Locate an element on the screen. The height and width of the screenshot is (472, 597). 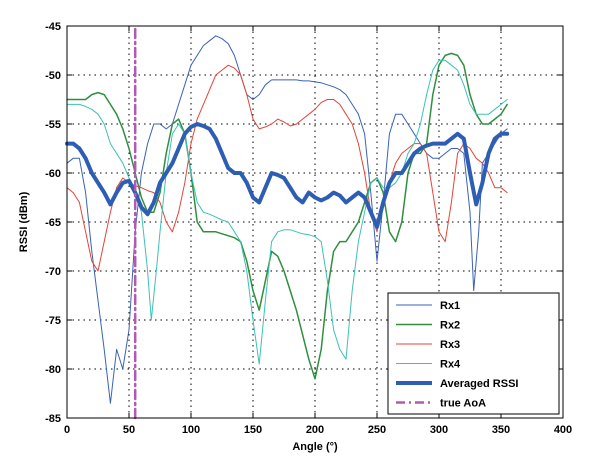
legend-label: Rx2 is located at coordinates (450, 326).